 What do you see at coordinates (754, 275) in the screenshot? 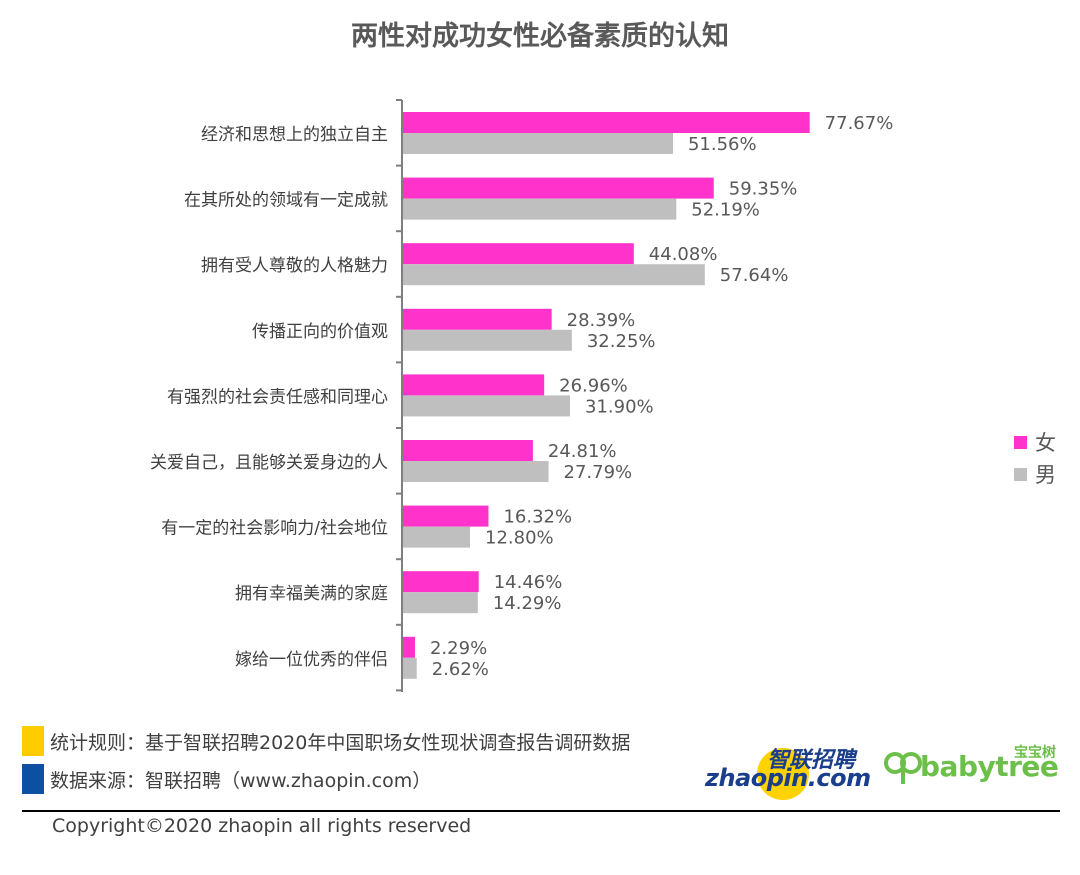
I see `data-label-male: 57.64%` at bounding box center [754, 275].